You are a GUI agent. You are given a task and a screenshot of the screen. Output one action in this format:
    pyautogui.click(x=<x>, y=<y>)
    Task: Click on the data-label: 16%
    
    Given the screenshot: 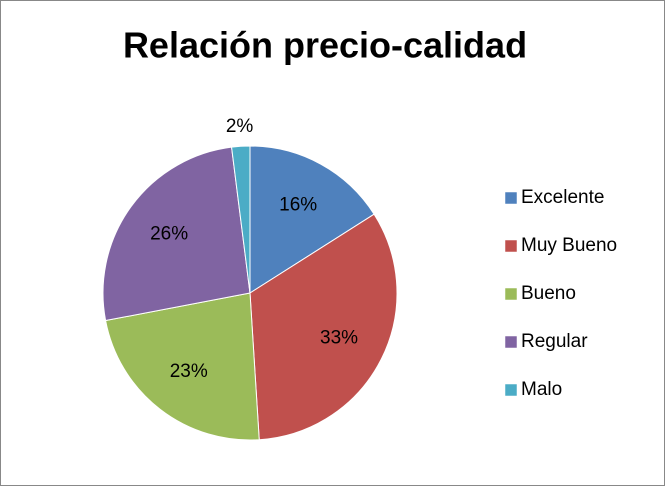 What is the action you would take?
    pyautogui.click(x=298, y=204)
    